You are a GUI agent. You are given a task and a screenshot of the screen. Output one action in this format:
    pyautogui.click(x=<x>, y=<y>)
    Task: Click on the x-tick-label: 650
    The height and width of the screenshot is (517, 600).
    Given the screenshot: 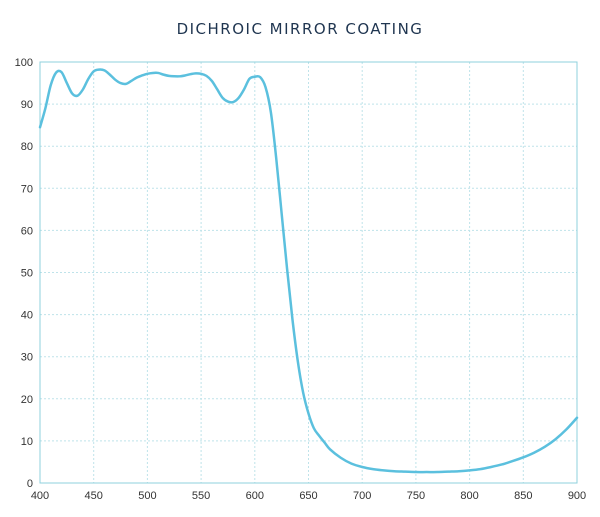 What is the action you would take?
    pyautogui.click(x=308, y=496)
    